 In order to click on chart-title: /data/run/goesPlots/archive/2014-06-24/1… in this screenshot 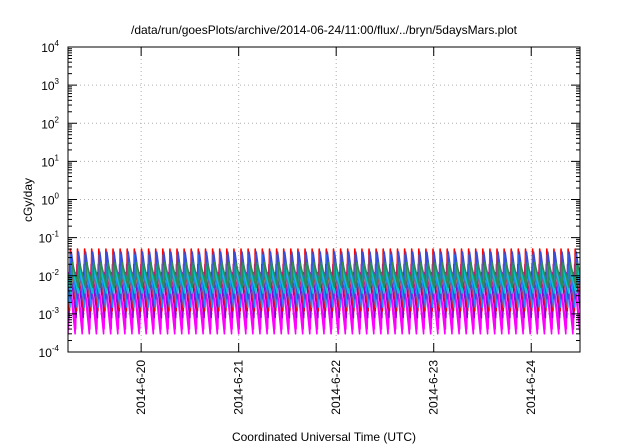, I will do `click(324, 30)`.